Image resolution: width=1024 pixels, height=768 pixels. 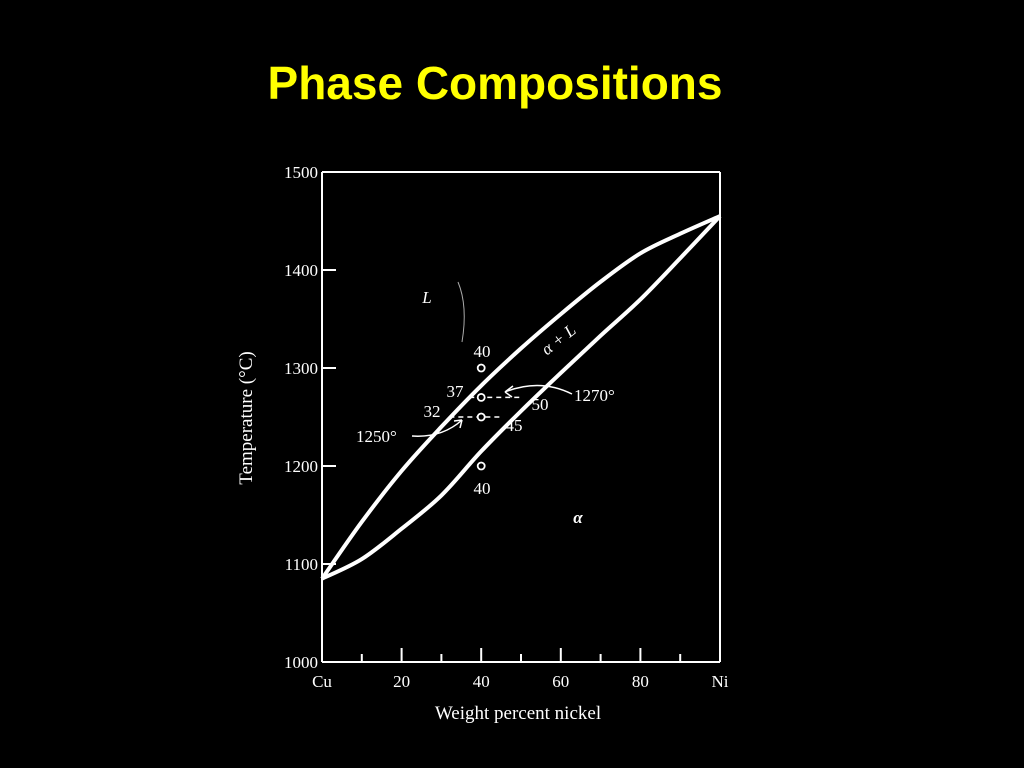 I want to click on x-tick-label-0: Cu, so click(x=322, y=681).